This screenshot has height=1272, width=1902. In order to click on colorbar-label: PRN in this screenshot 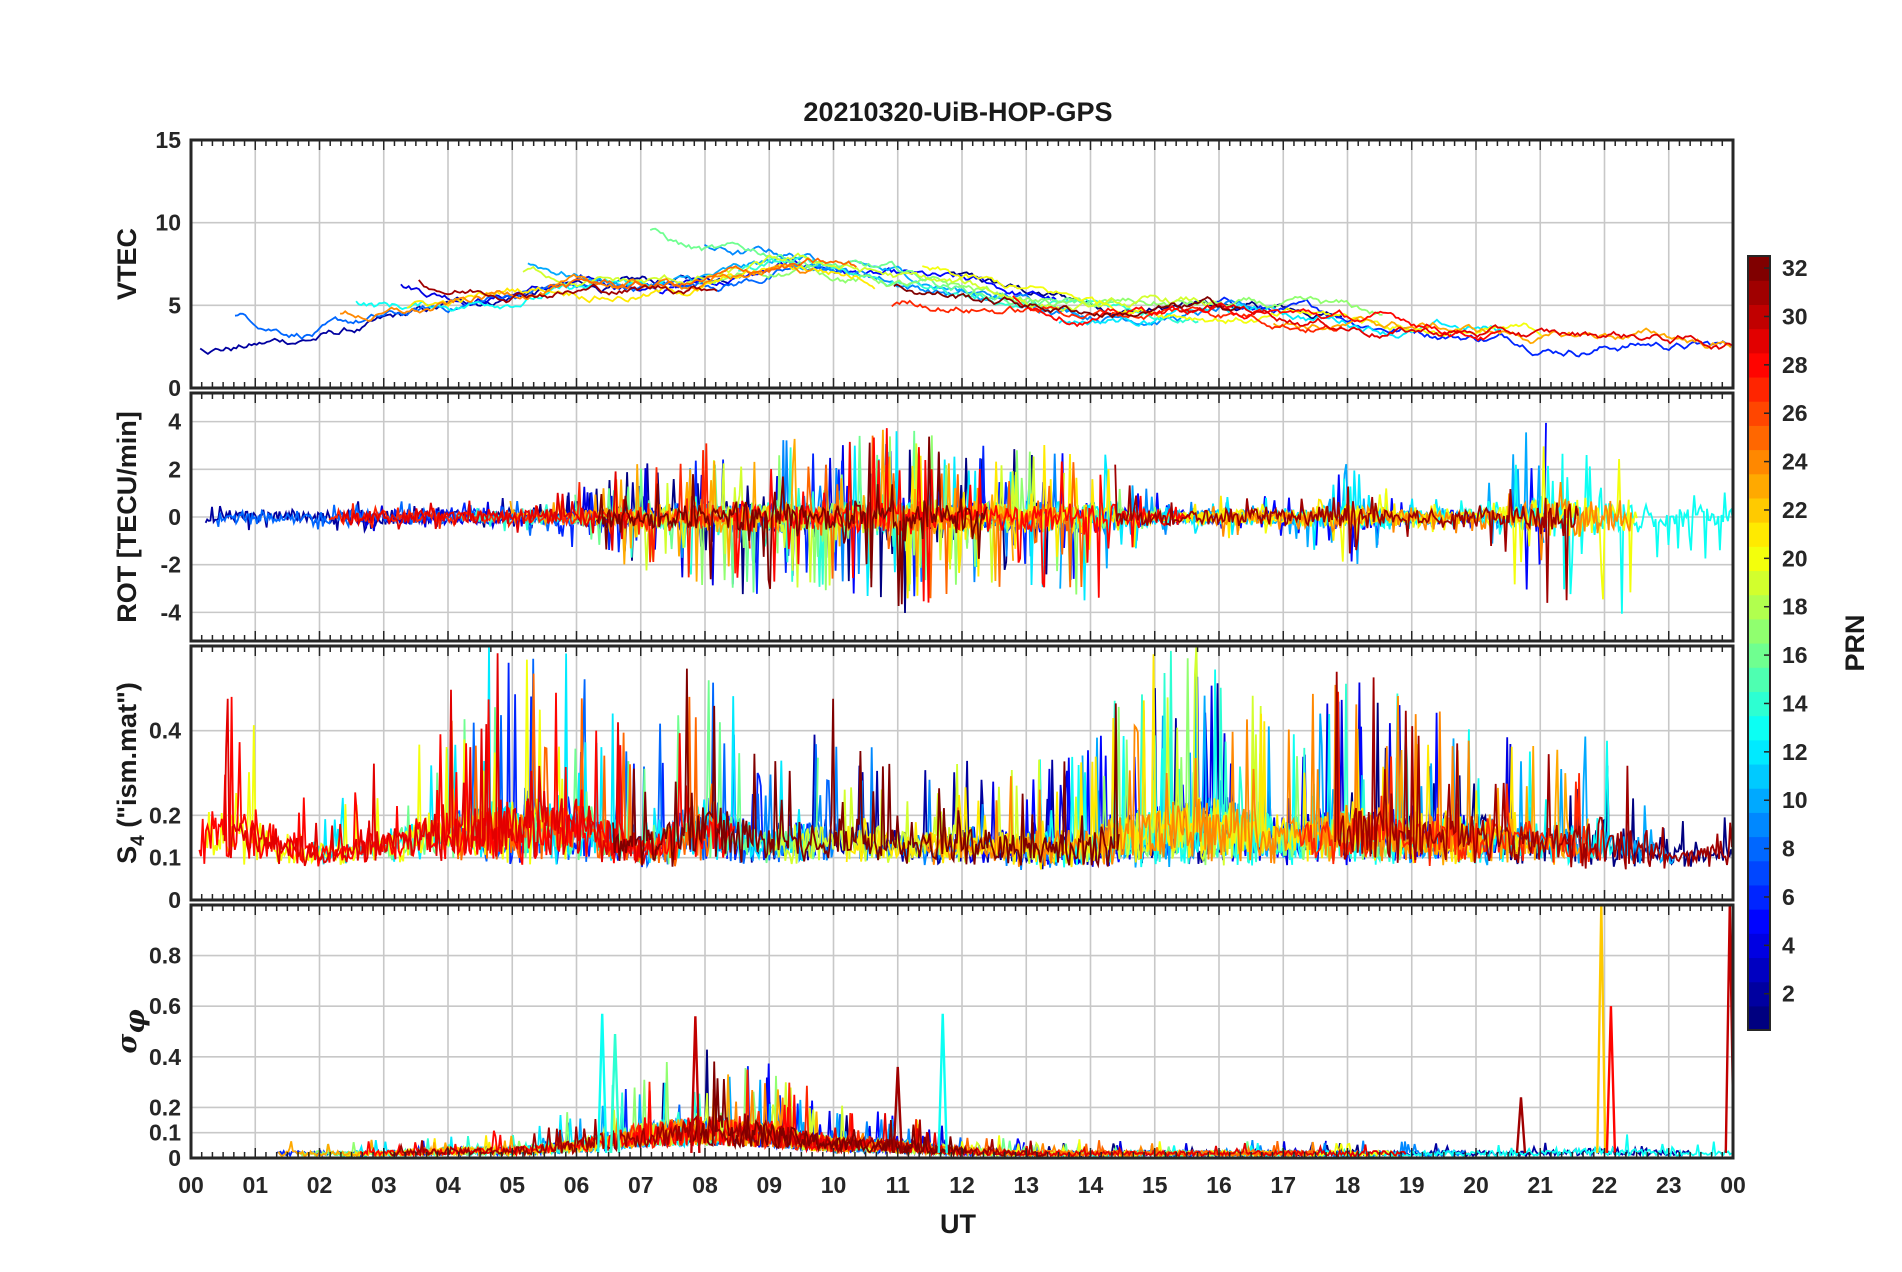, I will do `click(1855, 642)`.